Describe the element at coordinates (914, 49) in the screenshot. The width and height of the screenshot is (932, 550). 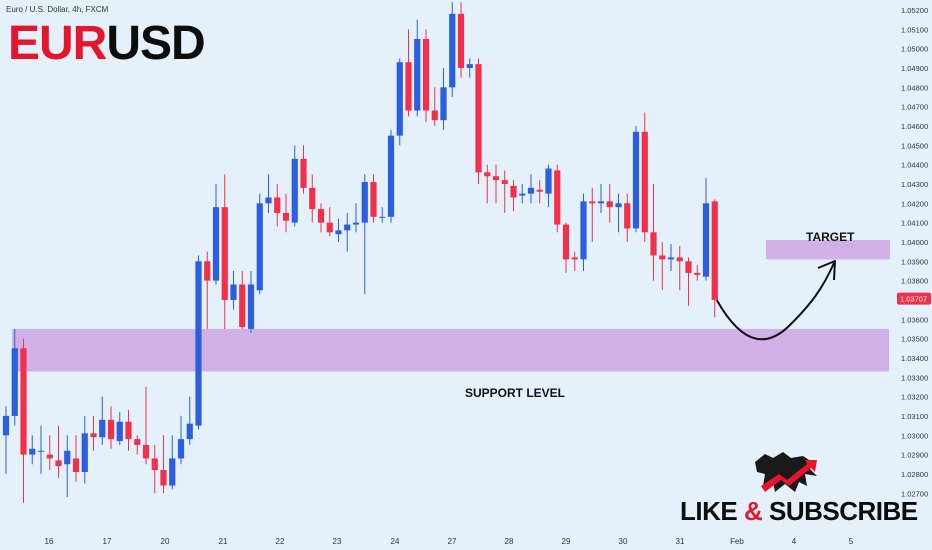
I see `price-tick-label: 1.05000` at that location.